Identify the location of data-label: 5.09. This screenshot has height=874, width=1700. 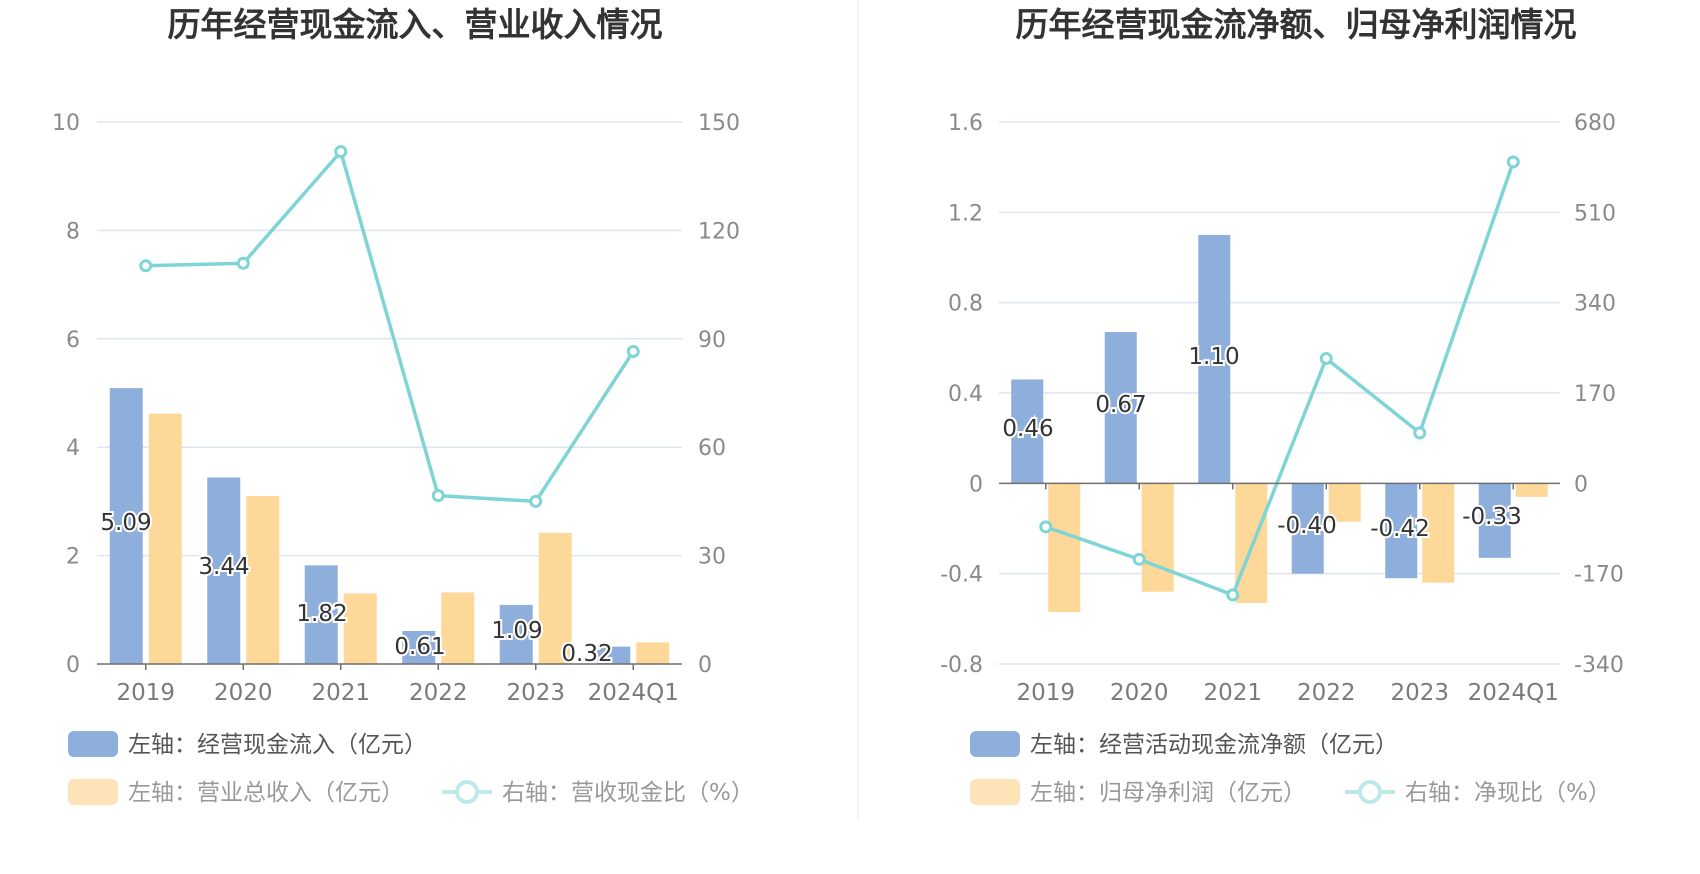
(125, 523).